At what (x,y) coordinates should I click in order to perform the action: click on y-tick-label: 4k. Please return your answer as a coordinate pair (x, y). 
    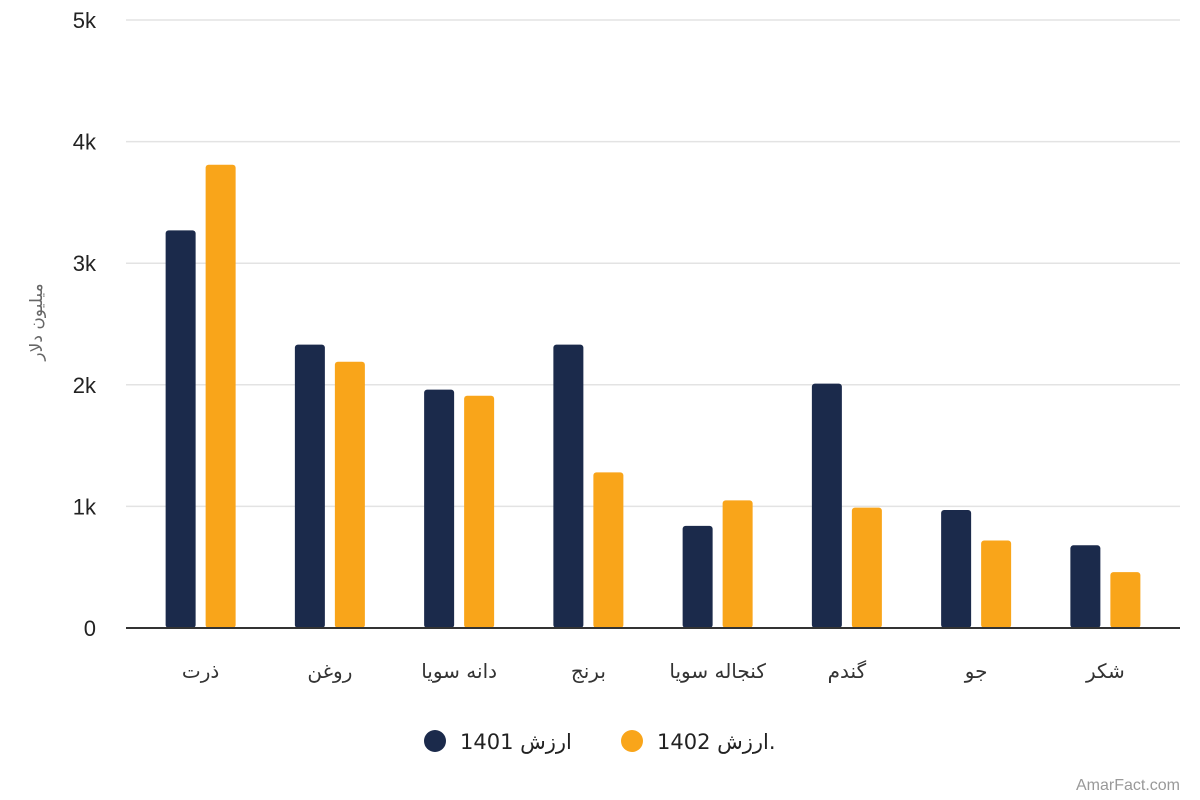
    Looking at the image, I should click on (85, 142).